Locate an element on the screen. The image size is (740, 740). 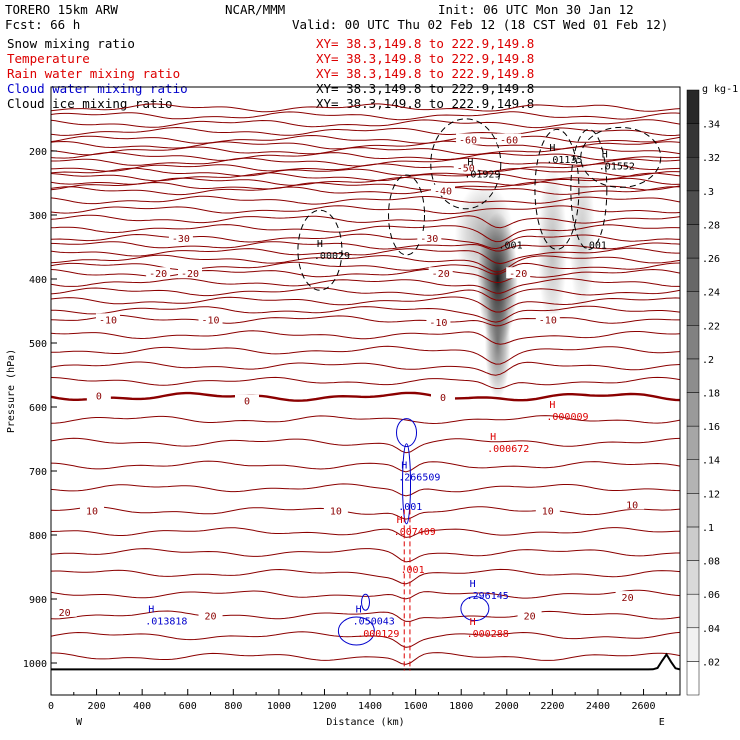
colorbar-tick-label: .26 is located at coordinates (711, 259).